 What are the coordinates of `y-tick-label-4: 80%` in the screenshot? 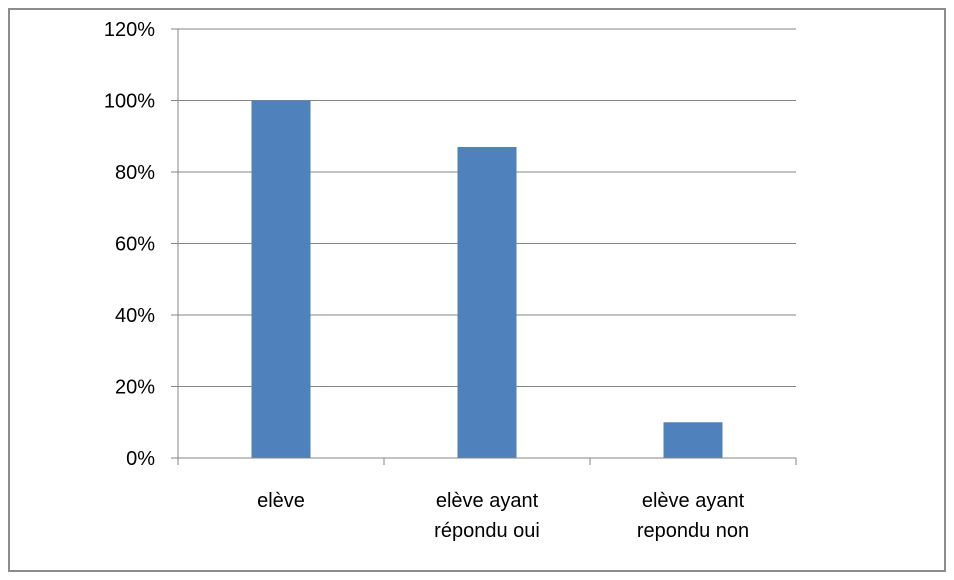 It's located at (135, 173).